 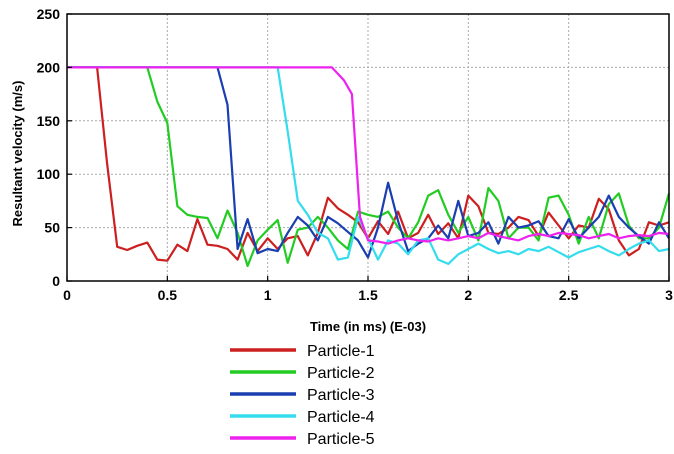 What do you see at coordinates (302, 439) in the screenshot?
I see `legend-item-particle-5: Particle-5` at bounding box center [302, 439].